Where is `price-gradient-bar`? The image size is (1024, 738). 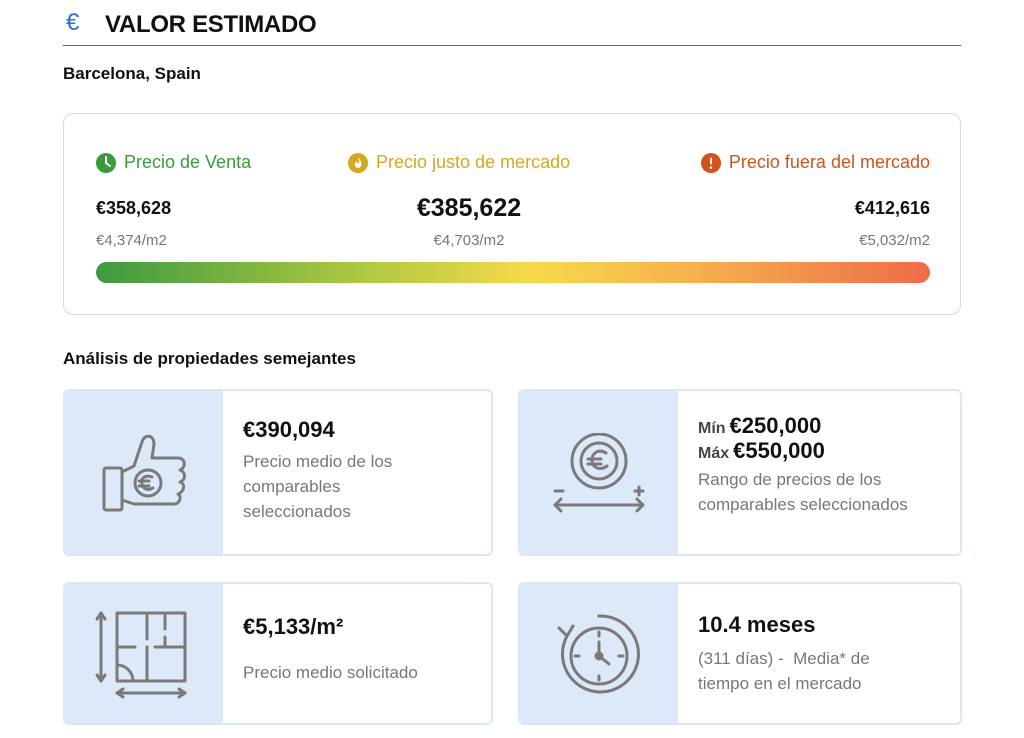
price-gradient-bar is located at coordinates (513, 272).